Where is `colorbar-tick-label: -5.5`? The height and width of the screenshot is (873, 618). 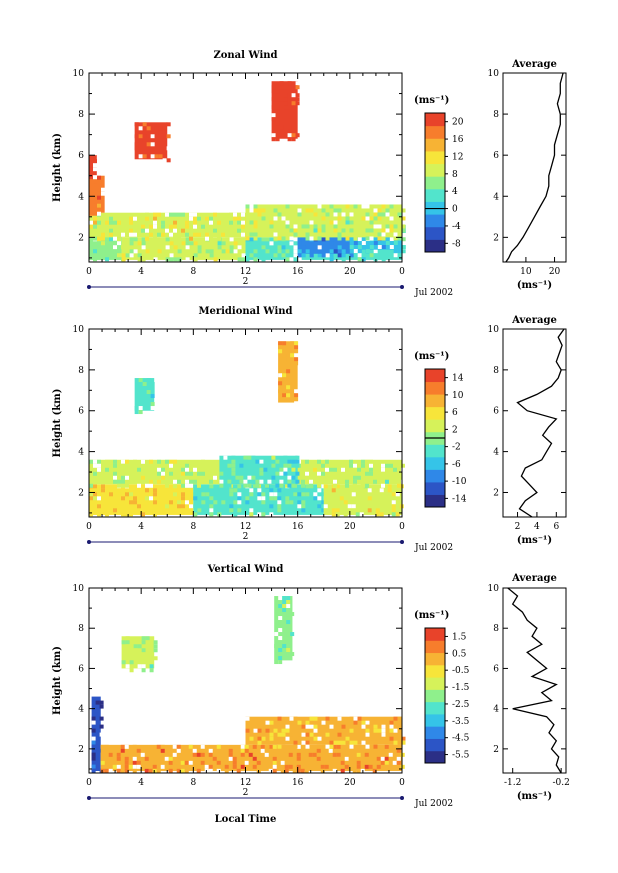
colorbar-tick-label: -5.5 is located at coordinates (461, 756).